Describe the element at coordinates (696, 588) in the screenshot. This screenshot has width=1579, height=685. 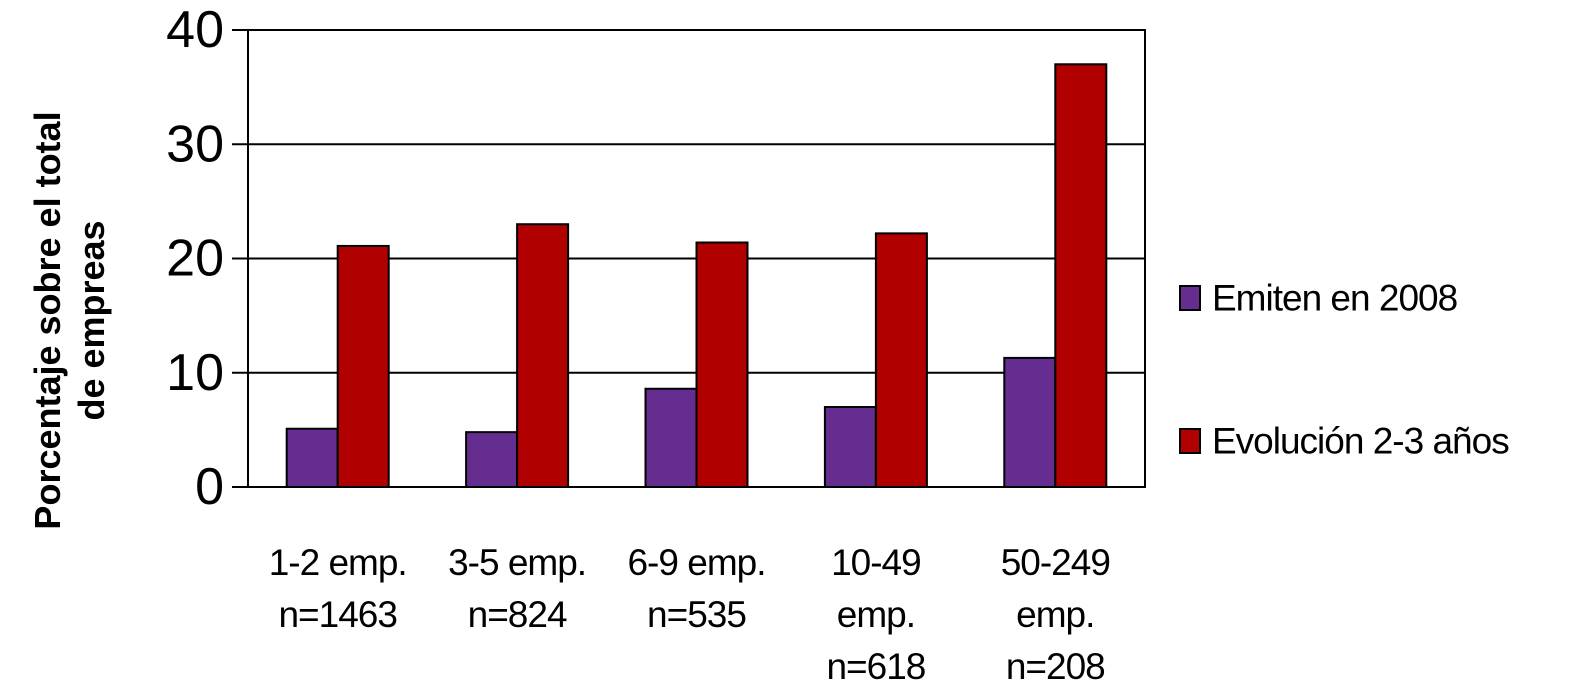
I see `x-tick-label: 6-9 emp. n=535` at that location.